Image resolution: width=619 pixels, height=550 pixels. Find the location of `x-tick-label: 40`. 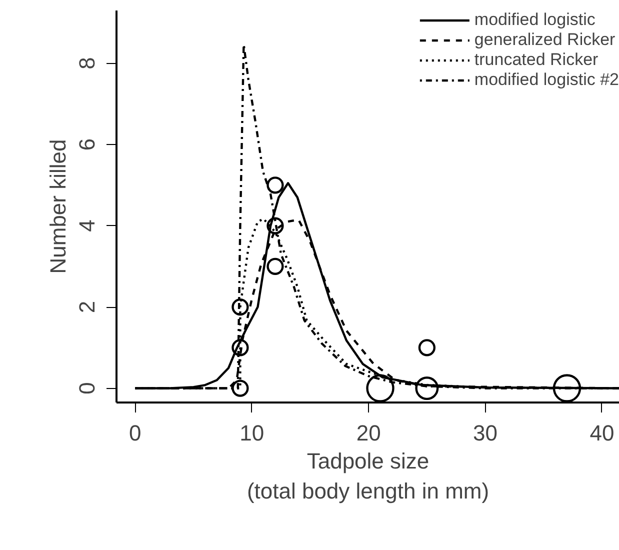

x-tick-label: 40 is located at coordinates (602, 433).